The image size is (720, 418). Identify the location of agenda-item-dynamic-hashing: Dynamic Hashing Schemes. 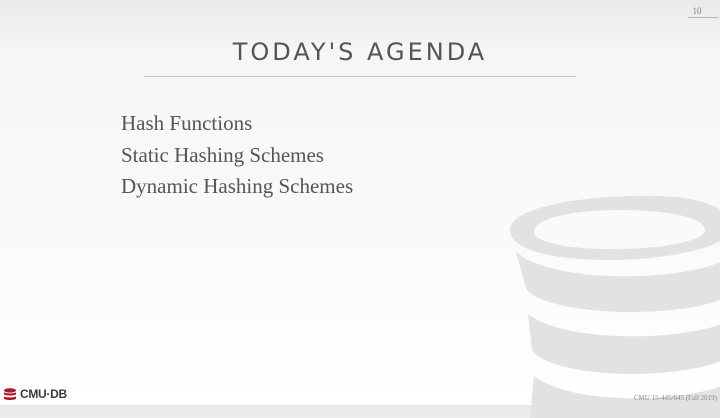
(237, 186).